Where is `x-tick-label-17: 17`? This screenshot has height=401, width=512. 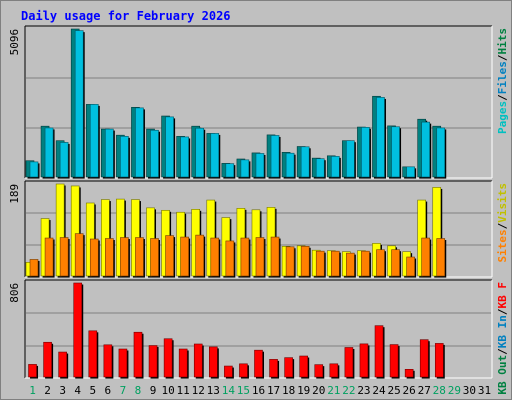 x-tick-label-17: 17 is located at coordinates (273, 390).